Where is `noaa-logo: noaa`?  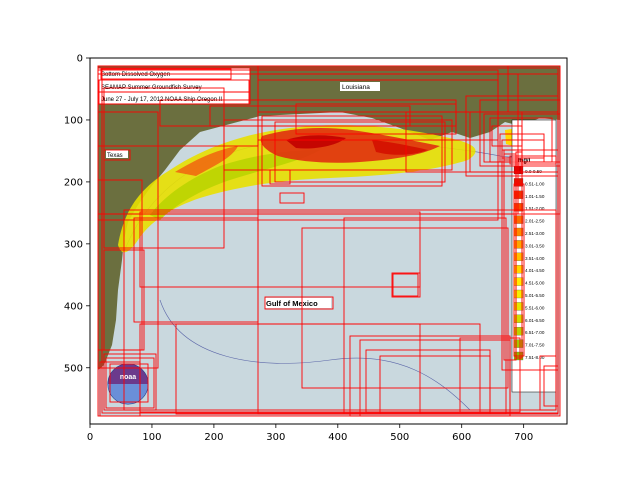
noaa-logo: noaa is located at coordinates (128, 384).